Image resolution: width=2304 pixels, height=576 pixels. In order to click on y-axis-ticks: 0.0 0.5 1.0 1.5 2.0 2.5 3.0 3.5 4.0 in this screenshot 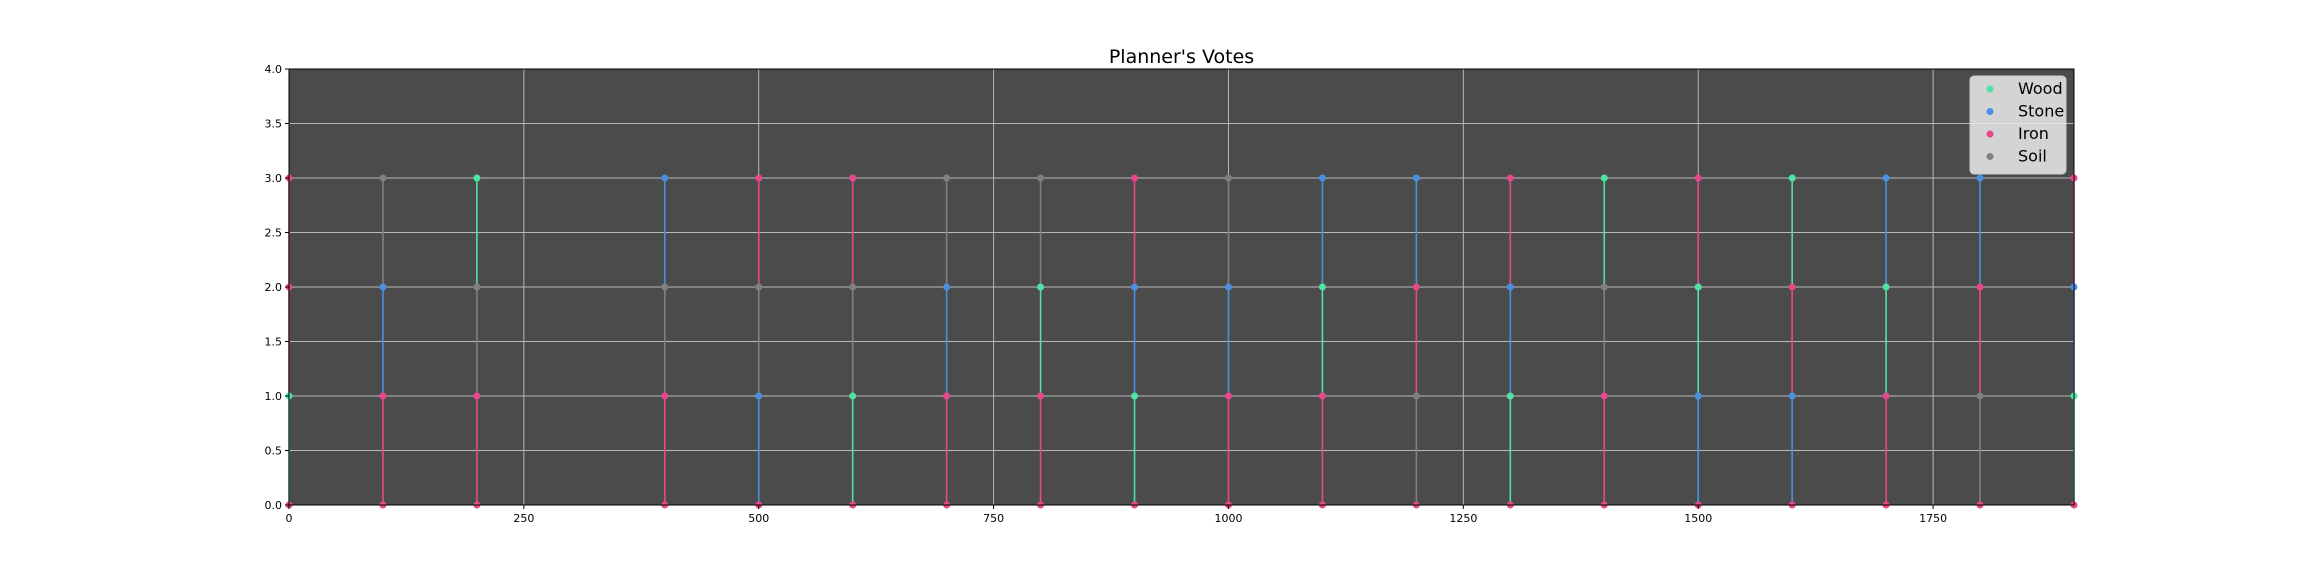, I will do `click(277, 287)`.